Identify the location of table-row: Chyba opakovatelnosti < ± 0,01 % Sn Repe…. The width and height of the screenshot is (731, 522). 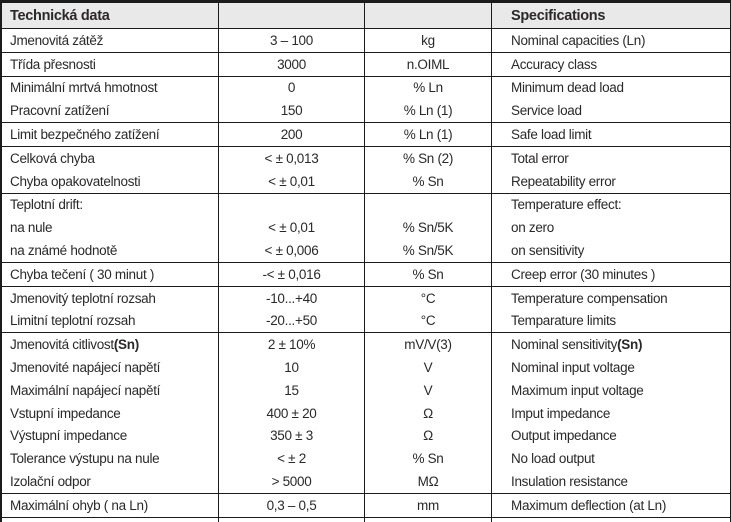
(366, 181).